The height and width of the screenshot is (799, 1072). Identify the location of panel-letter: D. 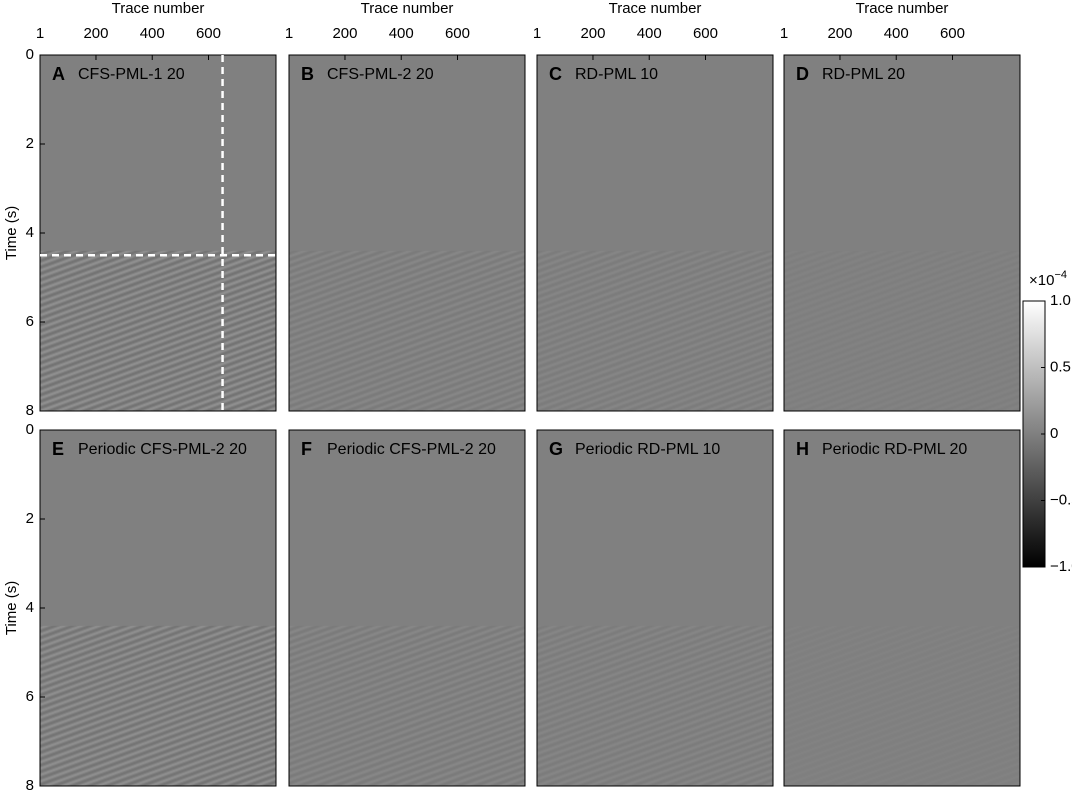
(802, 74).